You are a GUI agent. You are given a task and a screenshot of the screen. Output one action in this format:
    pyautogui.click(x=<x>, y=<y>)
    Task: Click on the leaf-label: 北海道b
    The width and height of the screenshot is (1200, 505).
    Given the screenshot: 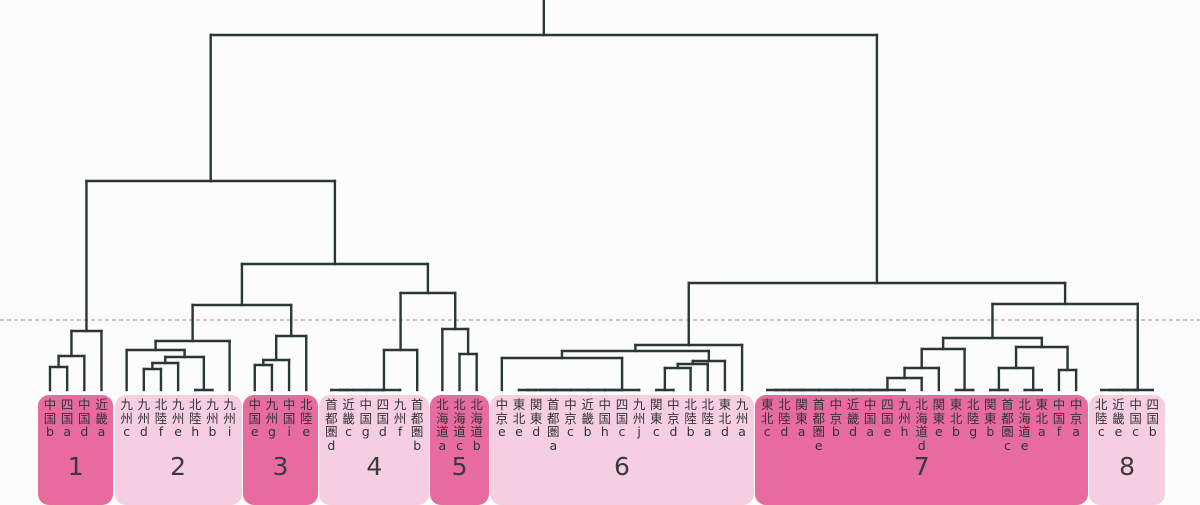 What is the action you would take?
    pyautogui.click(x=476, y=425)
    